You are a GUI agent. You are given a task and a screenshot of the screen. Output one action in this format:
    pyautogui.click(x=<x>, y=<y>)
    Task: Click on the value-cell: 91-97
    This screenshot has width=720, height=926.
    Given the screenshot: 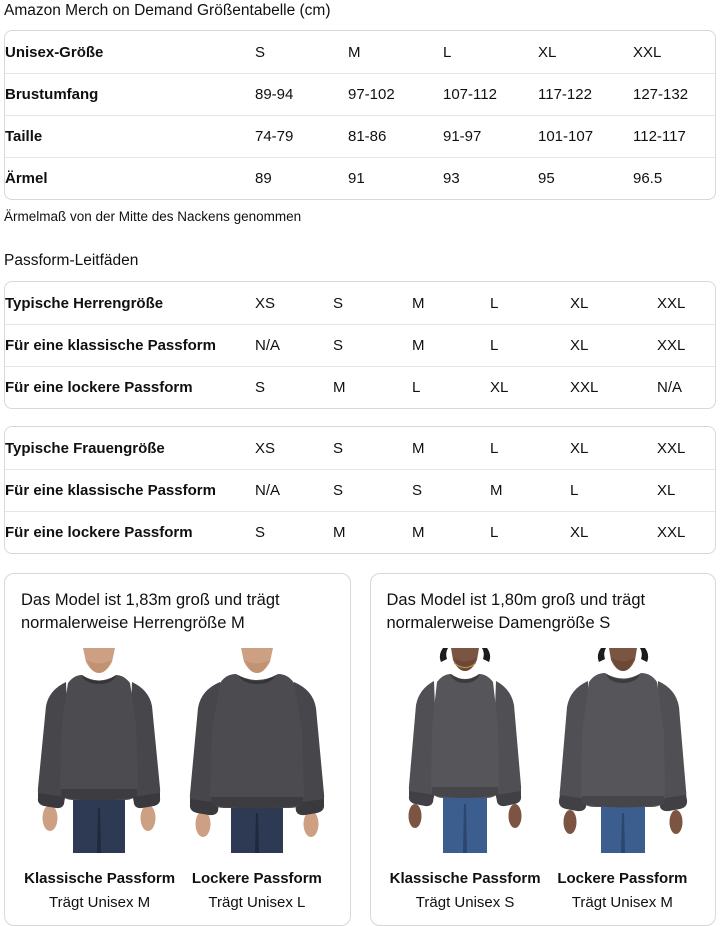 What is the action you would take?
    pyautogui.click(x=490, y=136)
    